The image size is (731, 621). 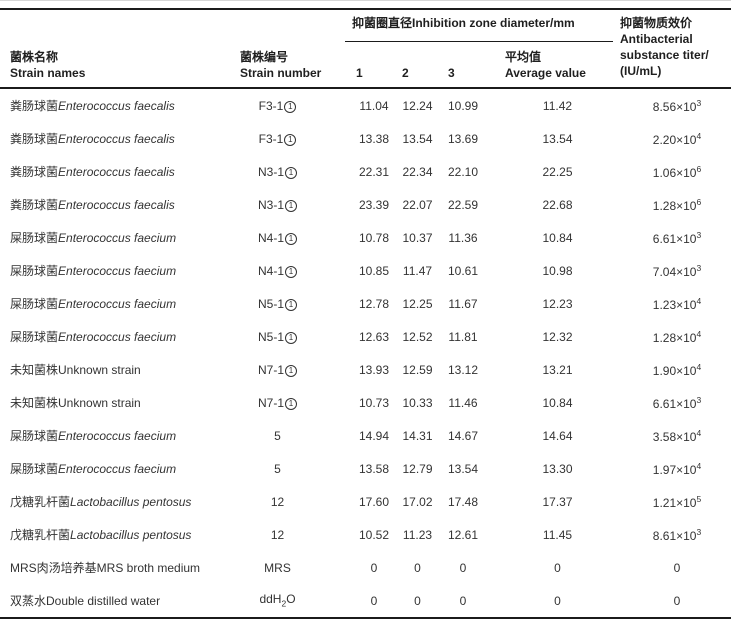 I want to click on average-value-cell: 12.32, so click(x=557, y=336).